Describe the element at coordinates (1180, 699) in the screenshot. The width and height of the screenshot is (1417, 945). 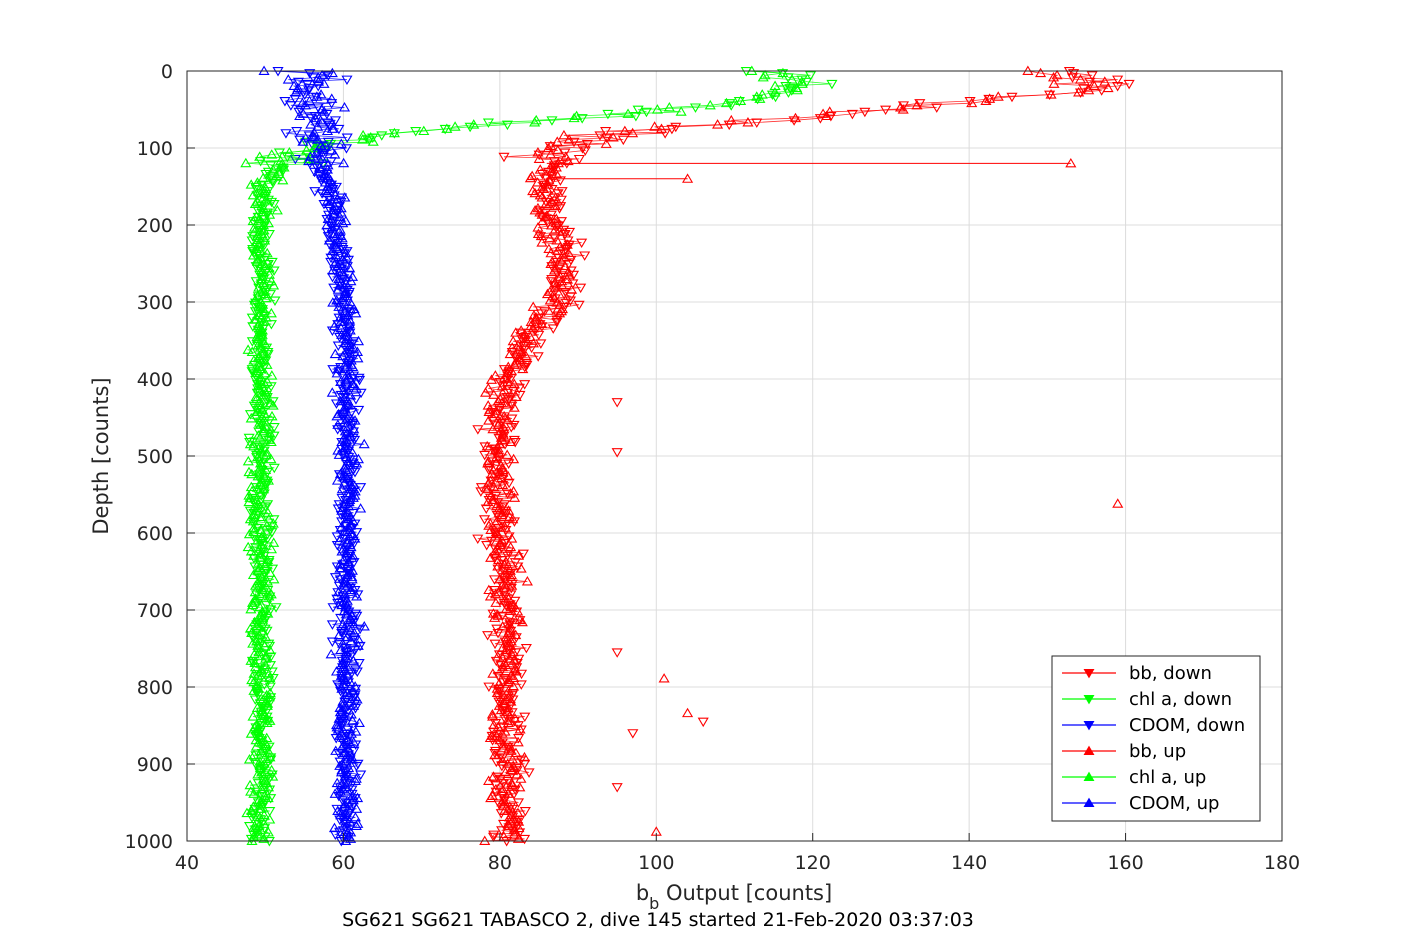
I see `legend-label: chl a, down` at that location.